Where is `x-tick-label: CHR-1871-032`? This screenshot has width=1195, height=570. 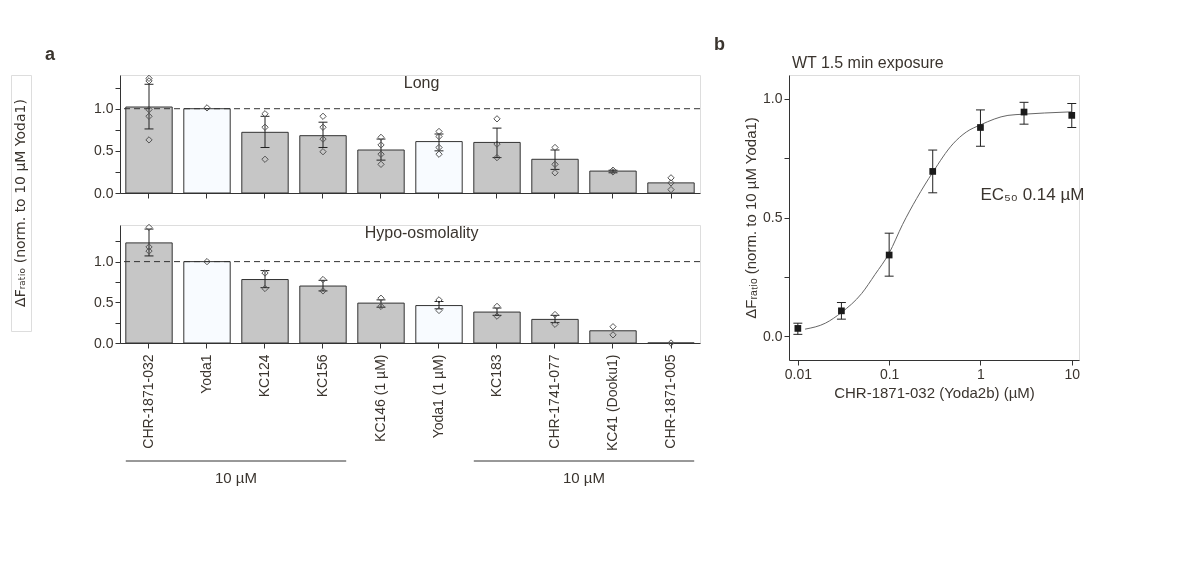
x-tick-label: CHR-1871-032 is located at coordinates (148, 401).